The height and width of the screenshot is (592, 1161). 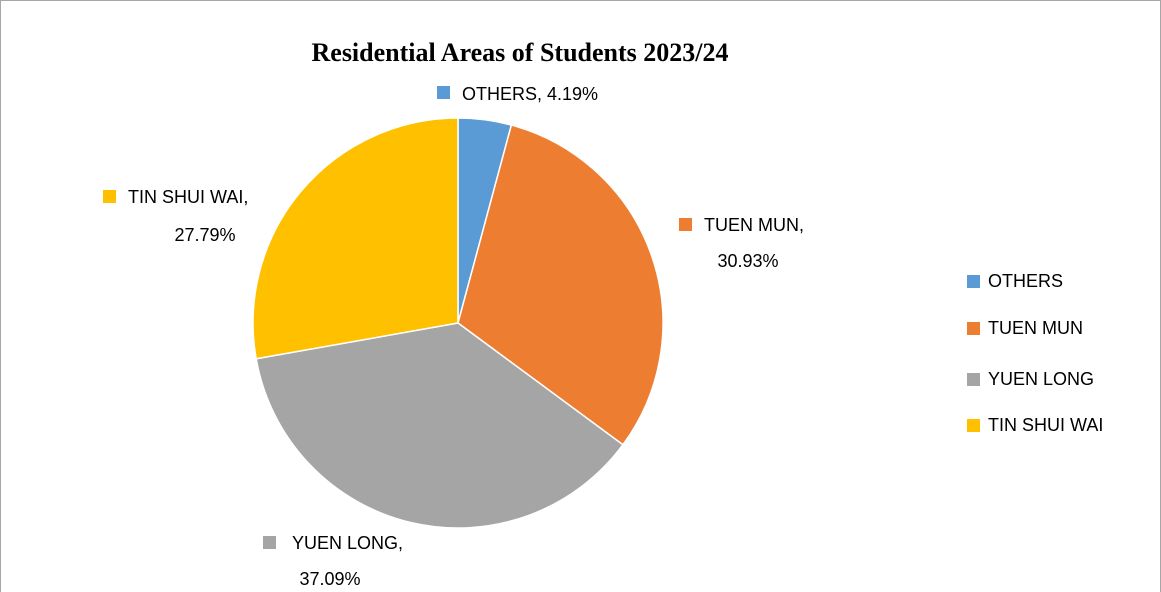 What do you see at coordinates (347, 543) in the screenshot?
I see `data-label: YUEN LONG,` at bounding box center [347, 543].